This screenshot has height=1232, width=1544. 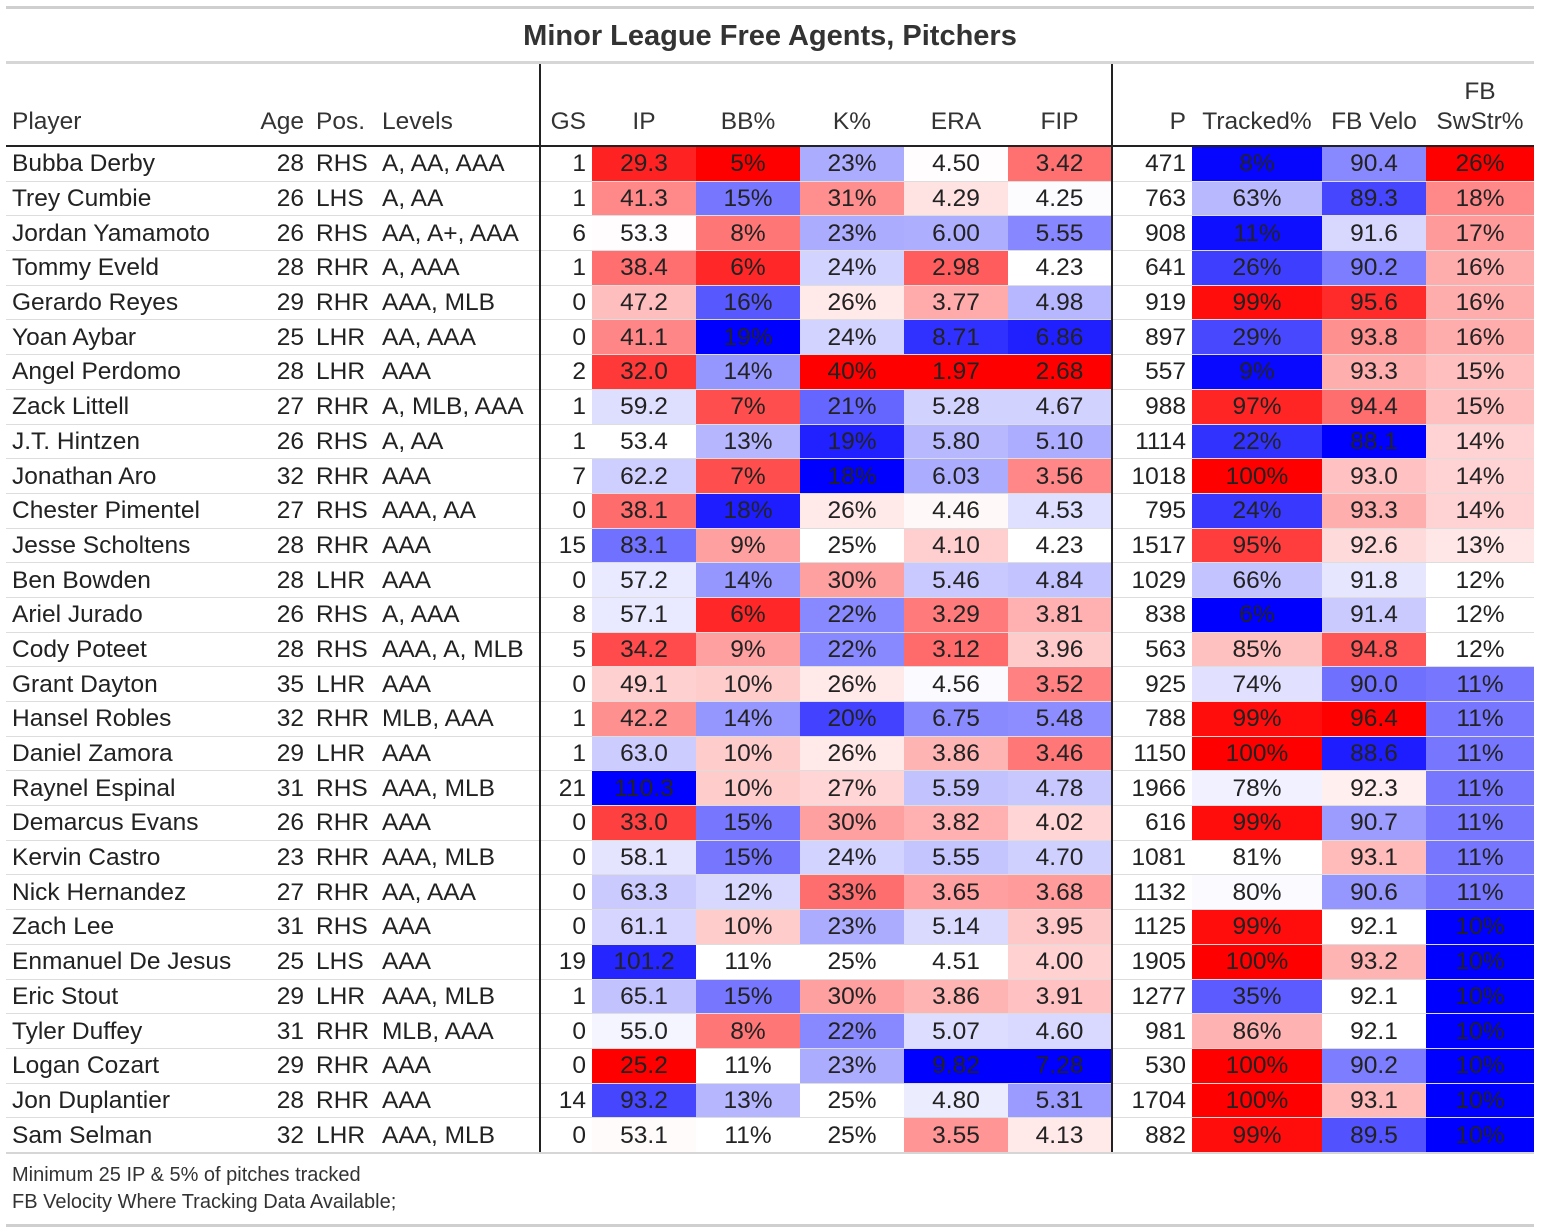 I want to click on cell-era: 3.86, so click(x=956, y=996).